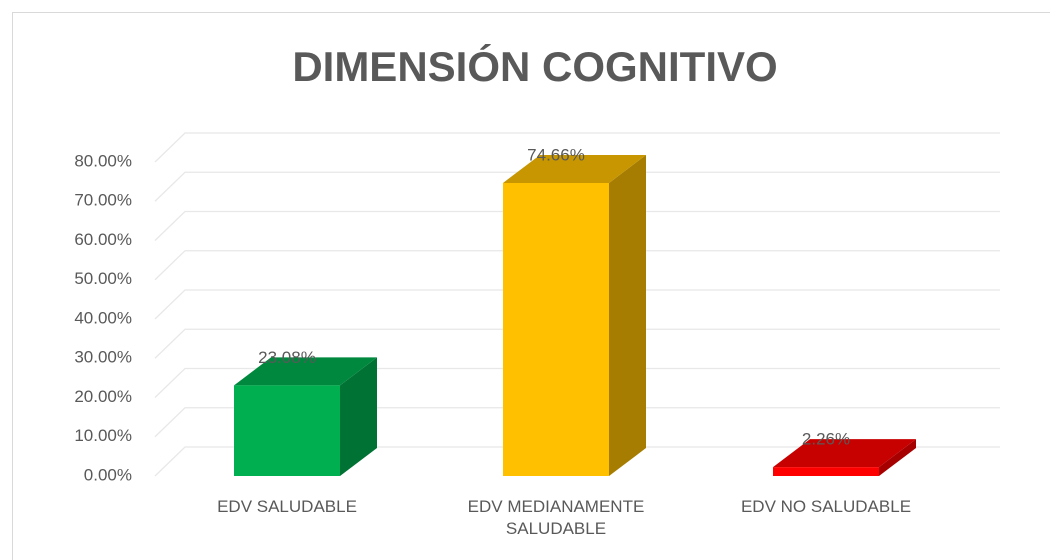  Describe the element at coordinates (103, 278) in the screenshot. I see `y-tick-label: 50.00%` at that location.